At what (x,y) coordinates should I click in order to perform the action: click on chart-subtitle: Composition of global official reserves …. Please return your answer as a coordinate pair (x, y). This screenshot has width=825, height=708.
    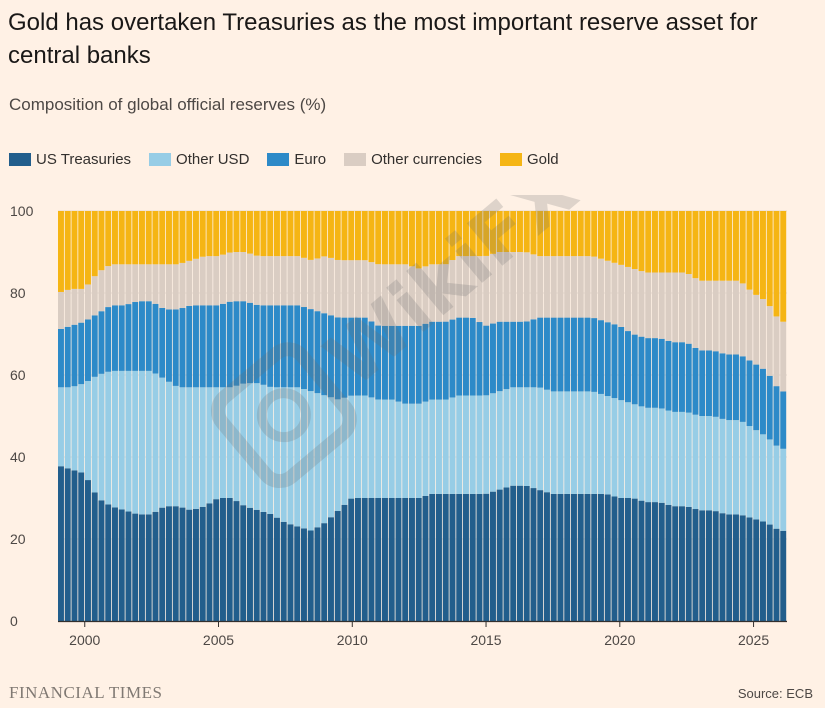
    Looking at the image, I should click on (168, 104).